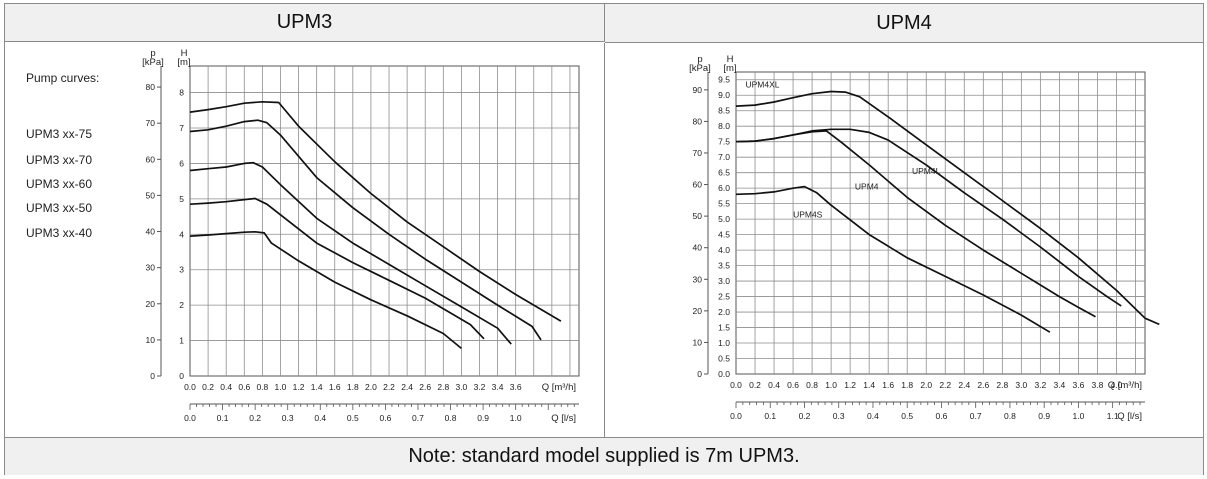 This screenshot has width=1207, height=479. I want to click on q-ls-tick-label: 0.0, so click(736, 416).